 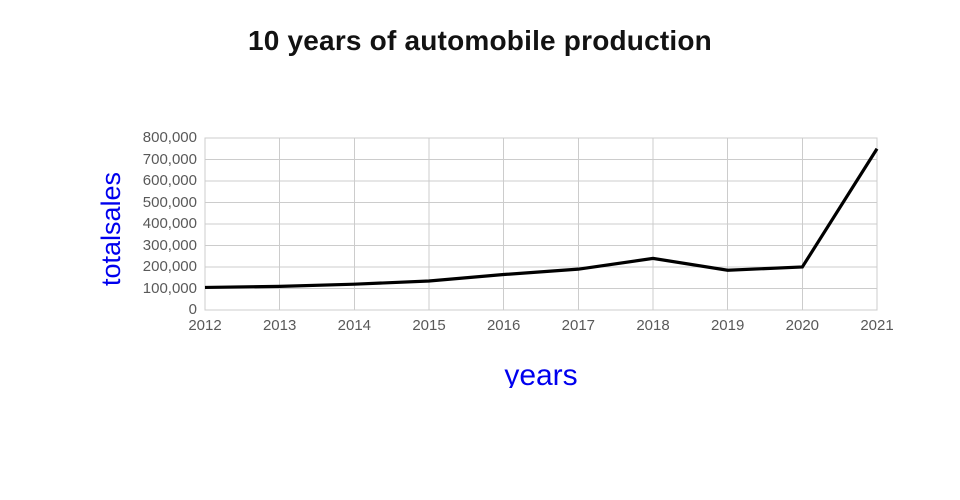 I want to click on x-axis-title-clip: years, so click(x=541, y=375).